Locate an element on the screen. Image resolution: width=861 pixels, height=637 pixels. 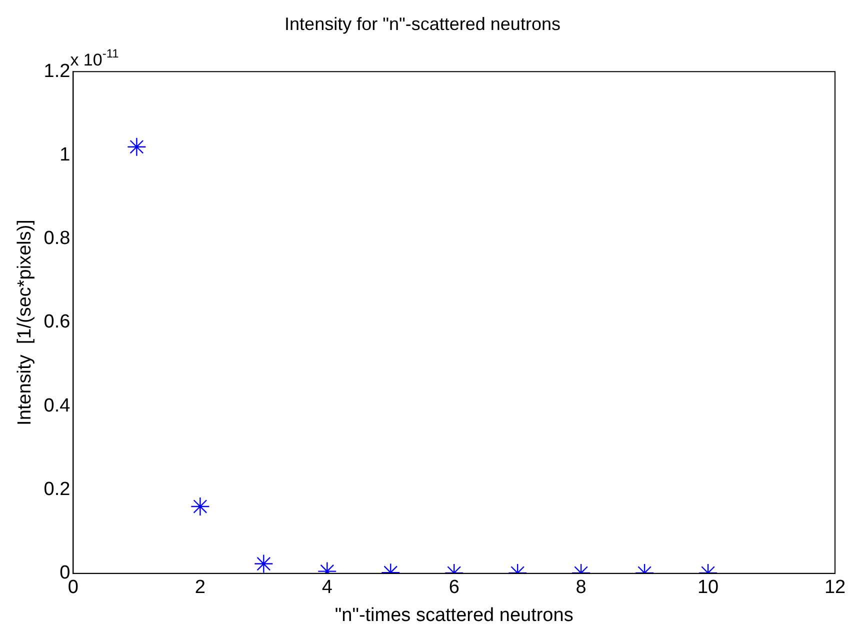
y-axis-title: Intensity [1/(sec*pixels)] is located at coordinates (25, 323).